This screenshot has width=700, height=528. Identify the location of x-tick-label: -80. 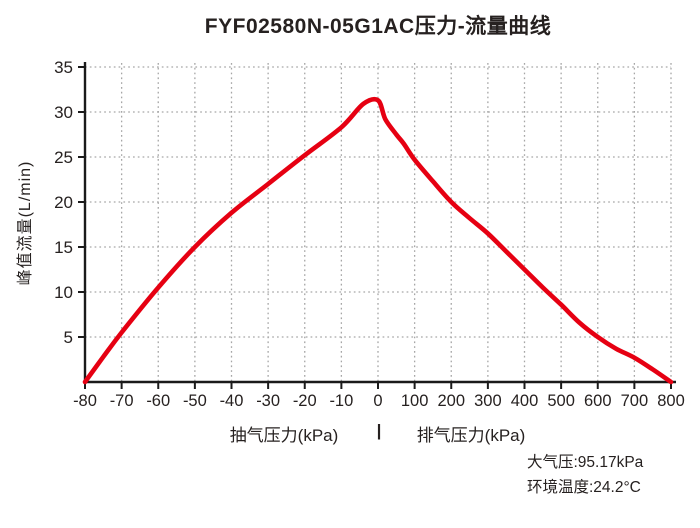
(85, 401).